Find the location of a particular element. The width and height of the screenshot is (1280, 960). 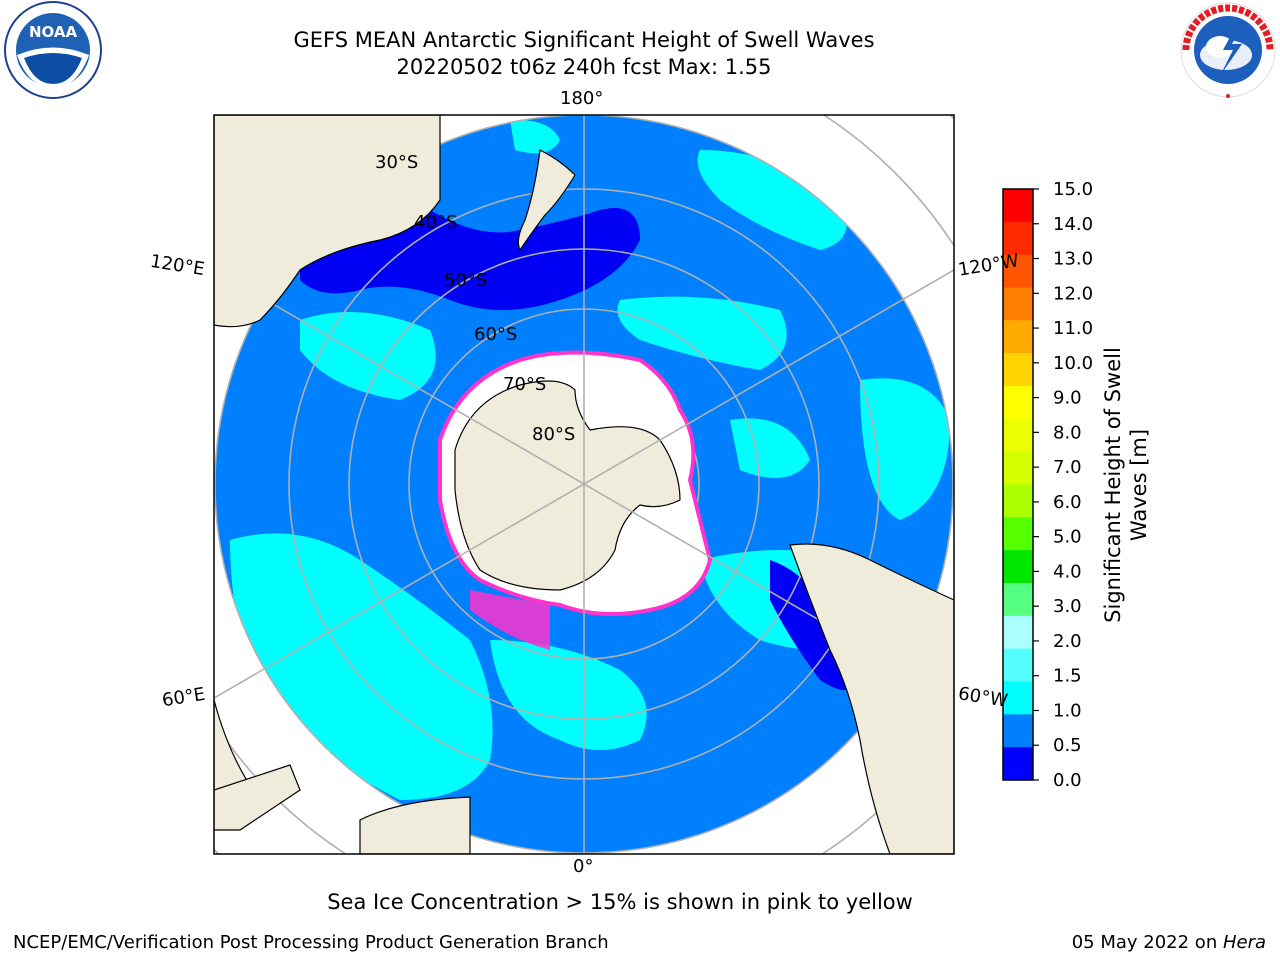

colorbar-tick-label: 9.0 is located at coordinates (1067, 398).